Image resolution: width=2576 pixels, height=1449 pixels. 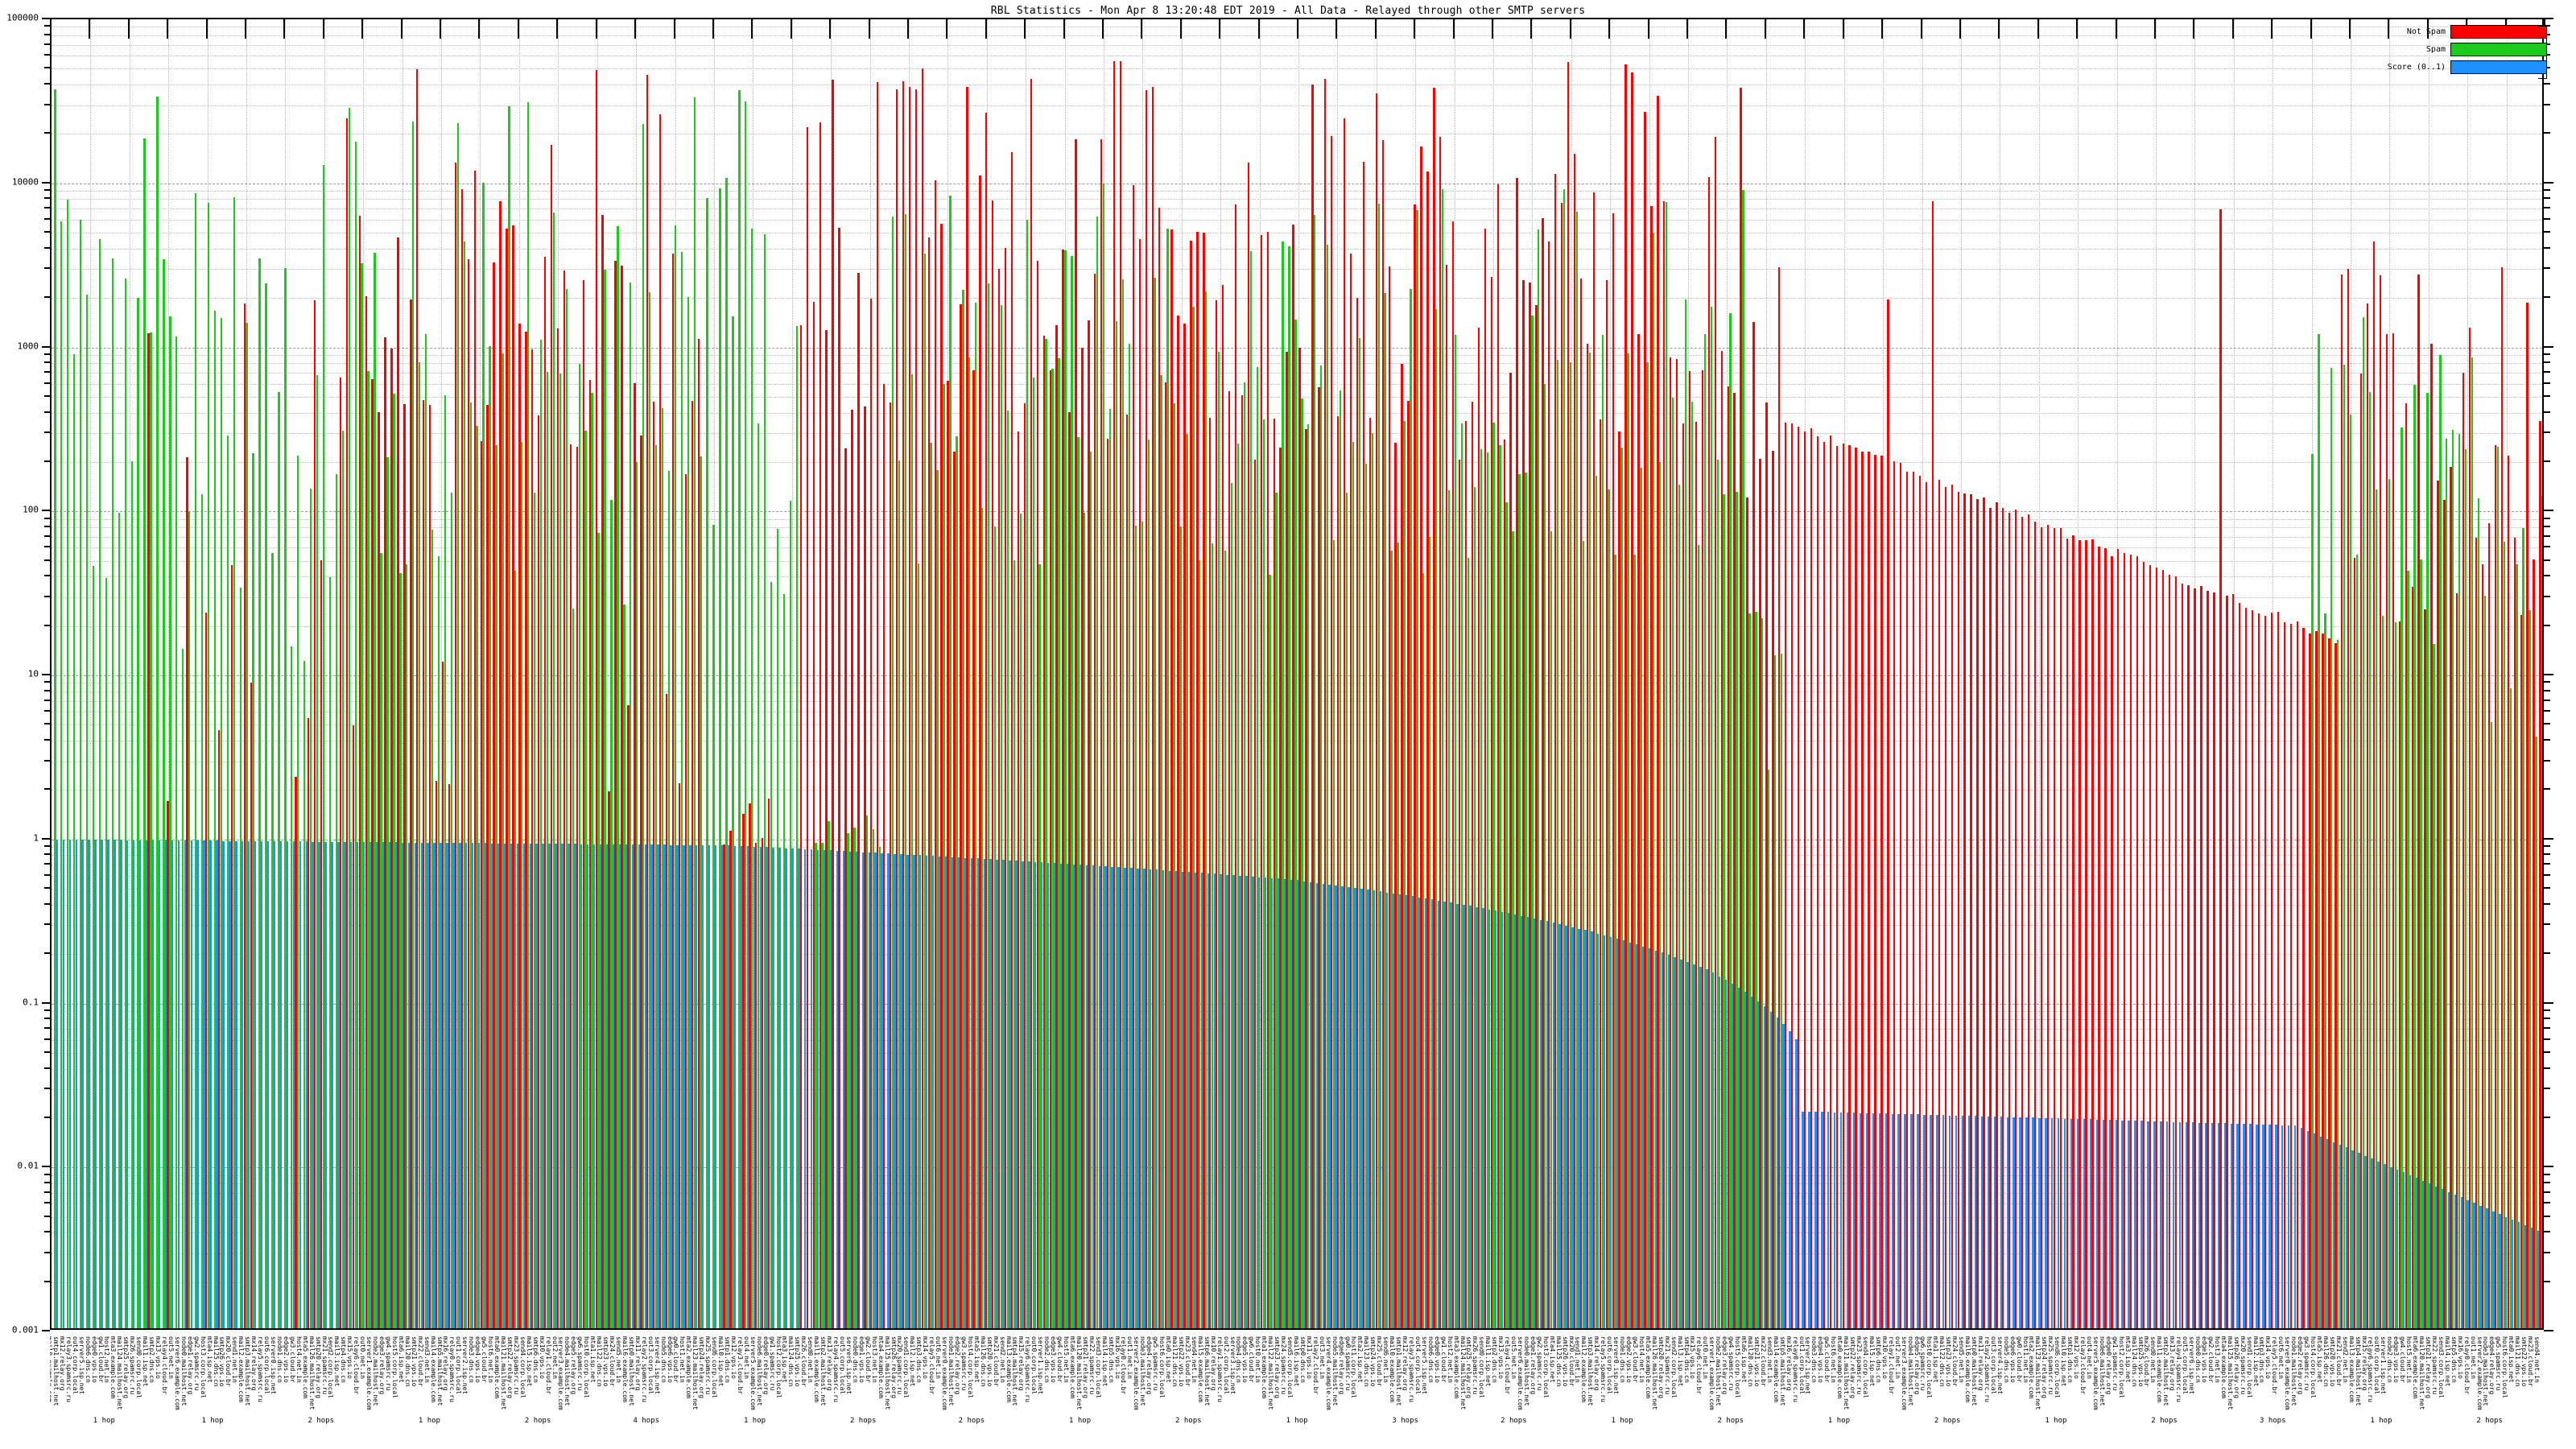 What do you see at coordinates (2498, 49) in the screenshot?
I see `legend-swatch-spam` at bounding box center [2498, 49].